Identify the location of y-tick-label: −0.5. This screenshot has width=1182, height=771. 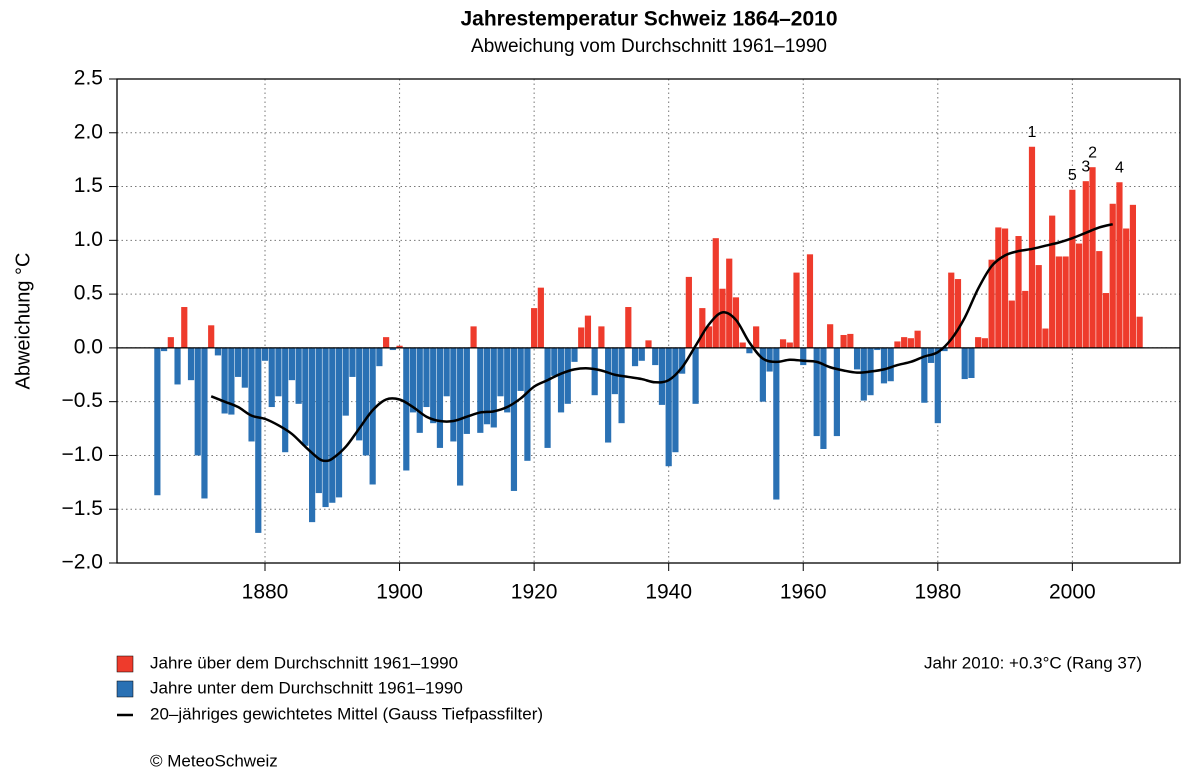
(82, 400).